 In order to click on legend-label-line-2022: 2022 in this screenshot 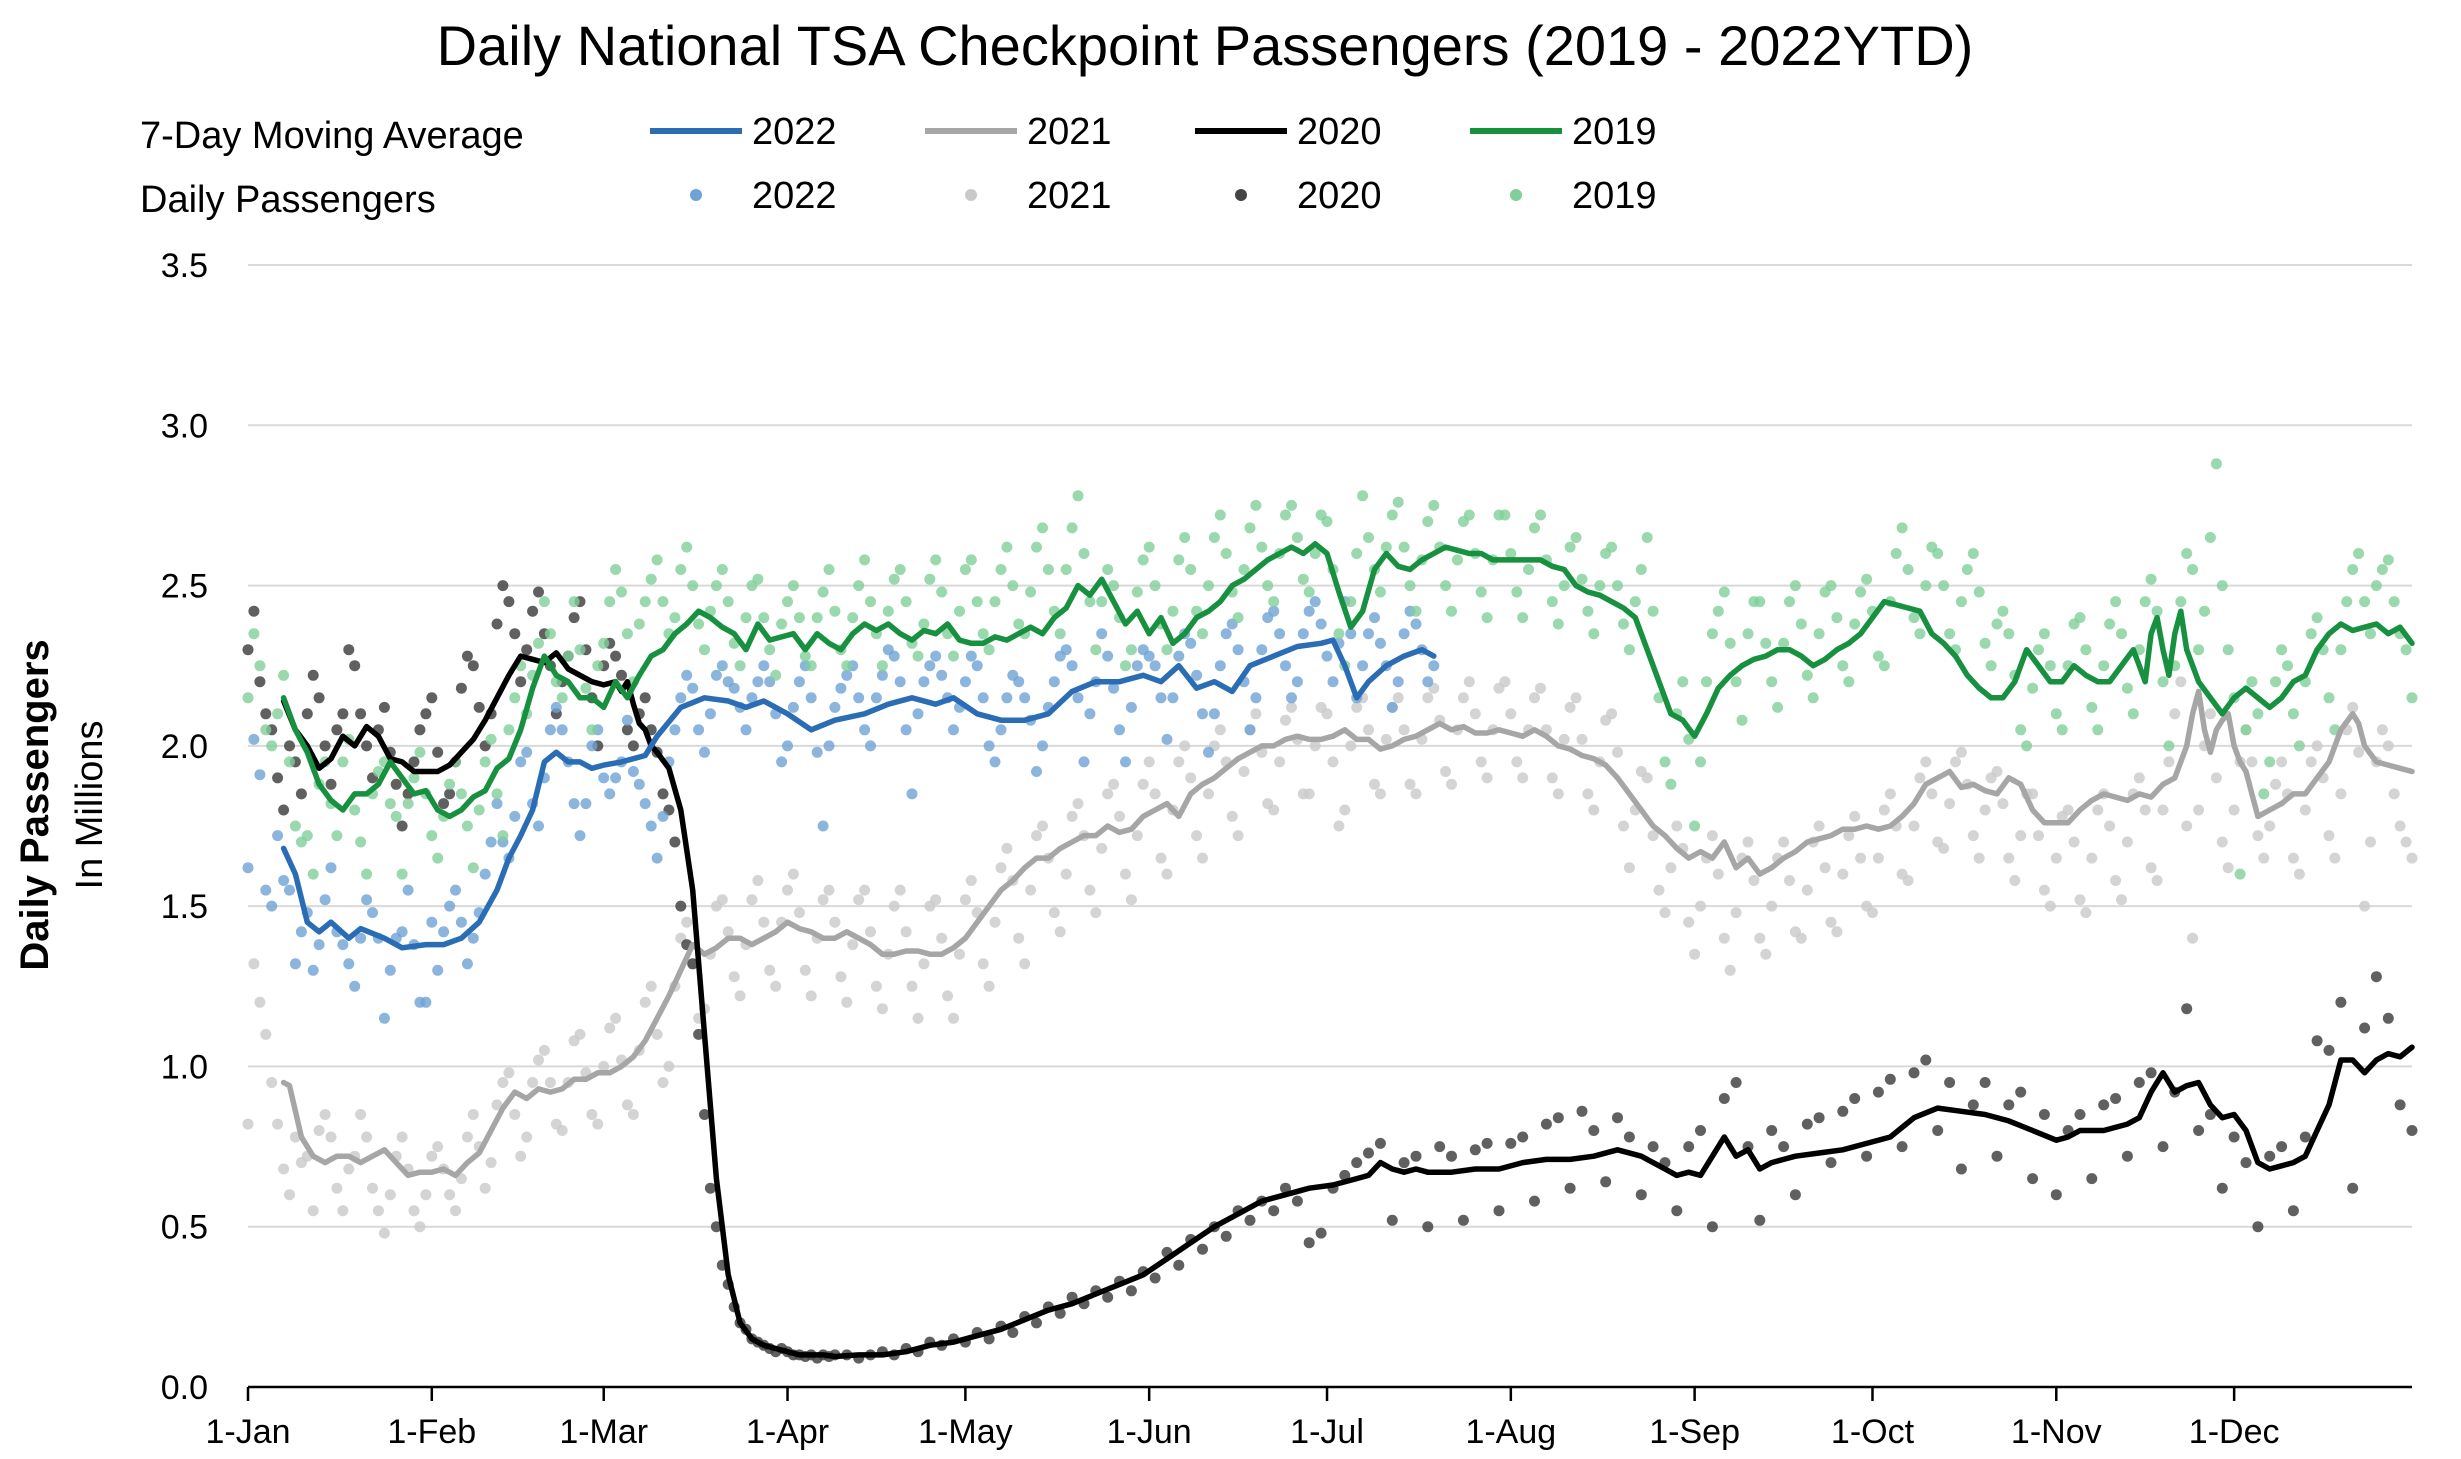, I will do `click(794, 132)`.